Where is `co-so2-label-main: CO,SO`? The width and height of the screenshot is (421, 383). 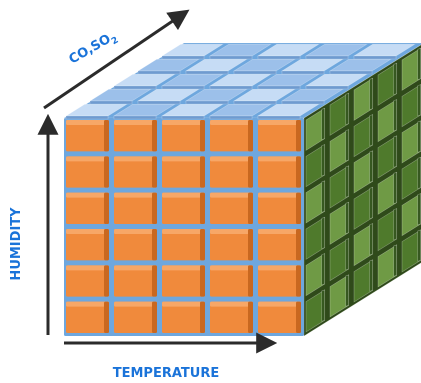 co-so2-label-main: CO,SO is located at coordinates (90, 50).